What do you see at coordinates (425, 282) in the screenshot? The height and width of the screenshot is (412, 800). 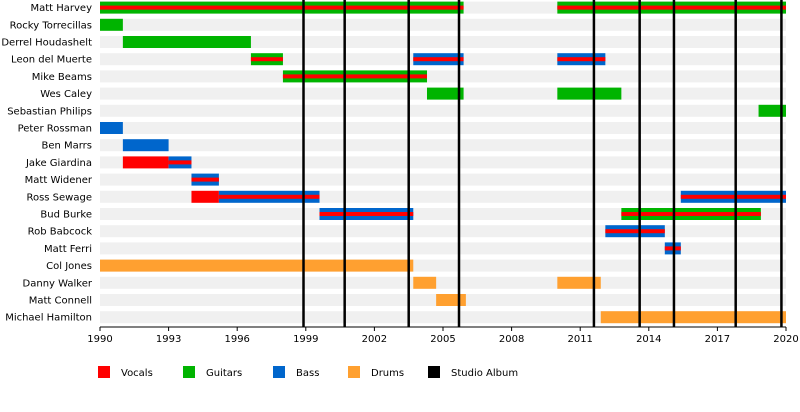 I see `bar-danny-walker-1-drums` at bounding box center [425, 282].